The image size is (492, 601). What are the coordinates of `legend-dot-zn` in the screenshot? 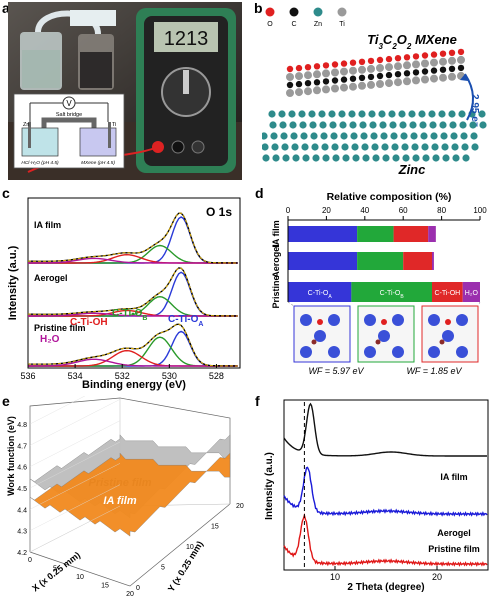 It's located at (318, 12).